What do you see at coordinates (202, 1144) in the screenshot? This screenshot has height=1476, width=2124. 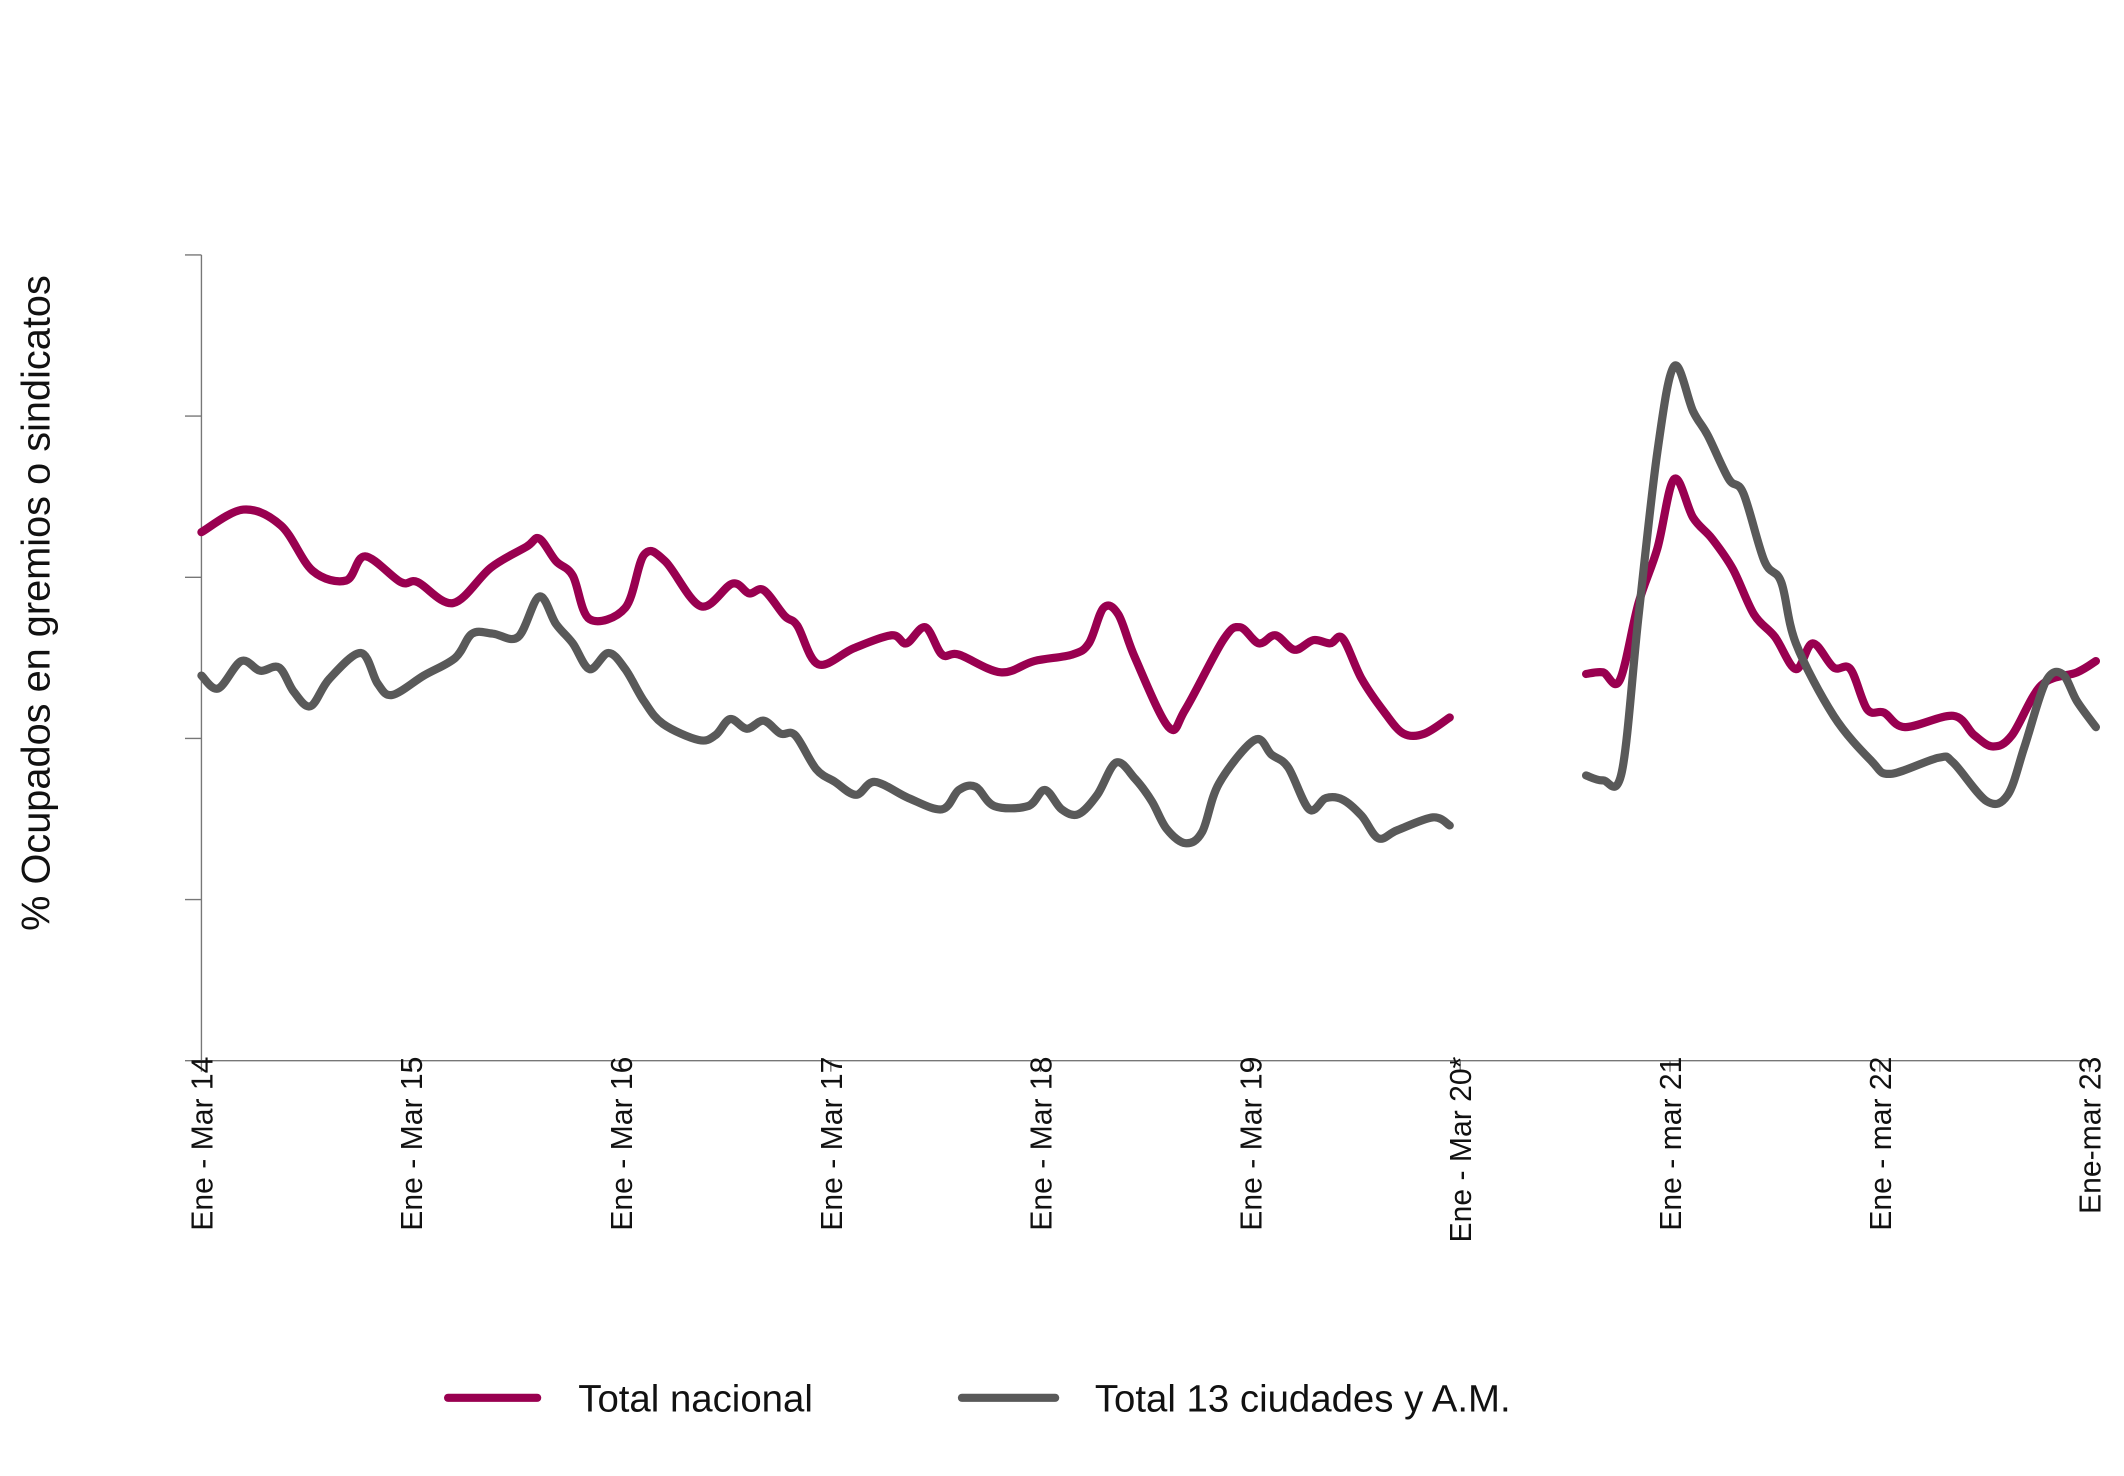 I see `x-tick-label: Ene - Mar 14` at bounding box center [202, 1144].